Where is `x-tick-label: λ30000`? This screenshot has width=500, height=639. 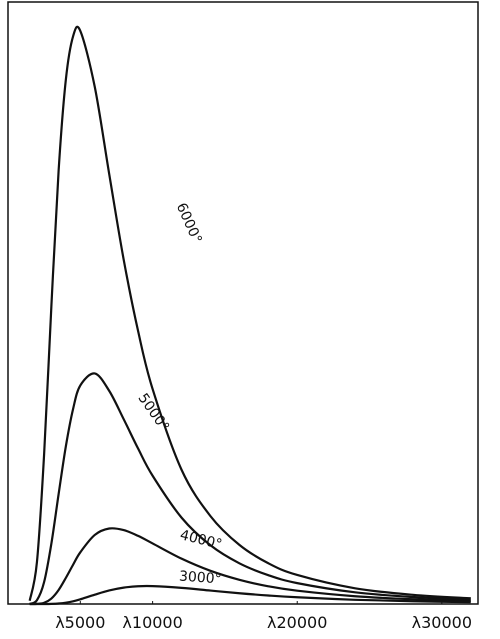 x-tick-label: λ30000 is located at coordinates (442, 622).